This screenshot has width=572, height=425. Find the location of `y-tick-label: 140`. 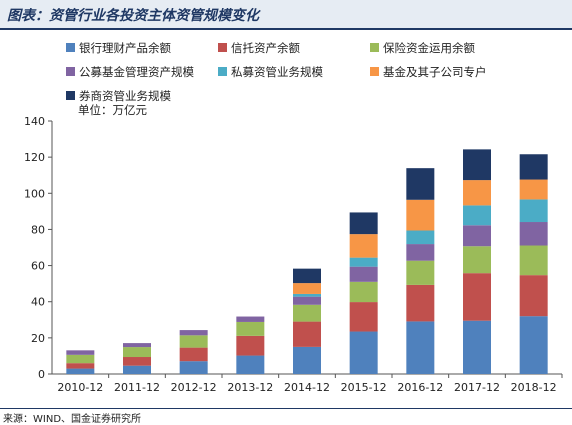

y-tick-label: 140 is located at coordinates (34, 121).